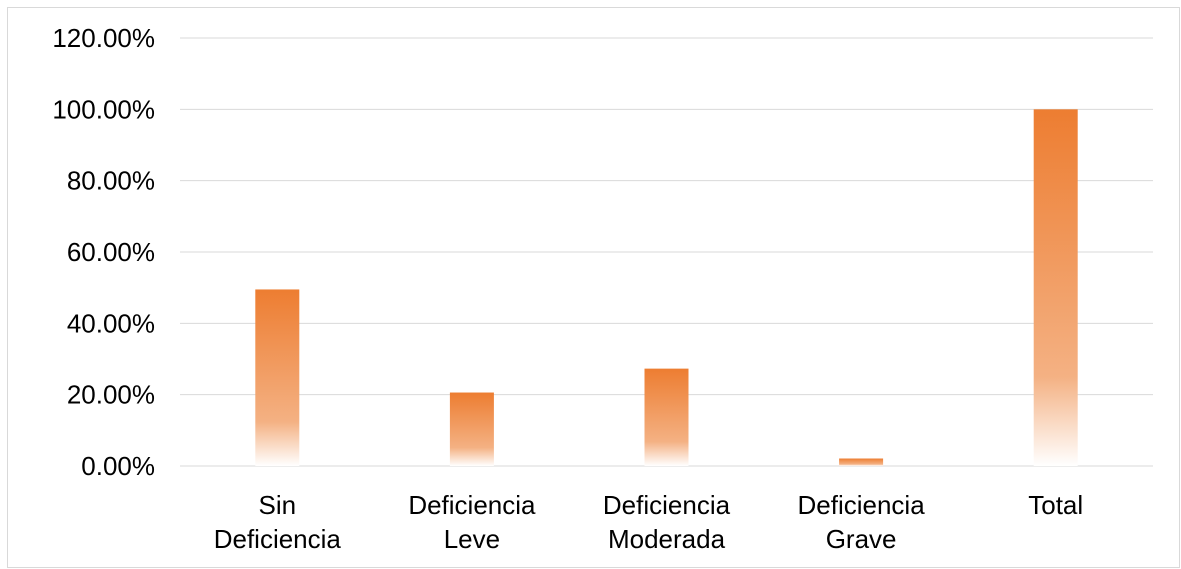 This screenshot has width=1181, height=569. I want to click on y-tick-label: 120.00%, so click(103, 38).